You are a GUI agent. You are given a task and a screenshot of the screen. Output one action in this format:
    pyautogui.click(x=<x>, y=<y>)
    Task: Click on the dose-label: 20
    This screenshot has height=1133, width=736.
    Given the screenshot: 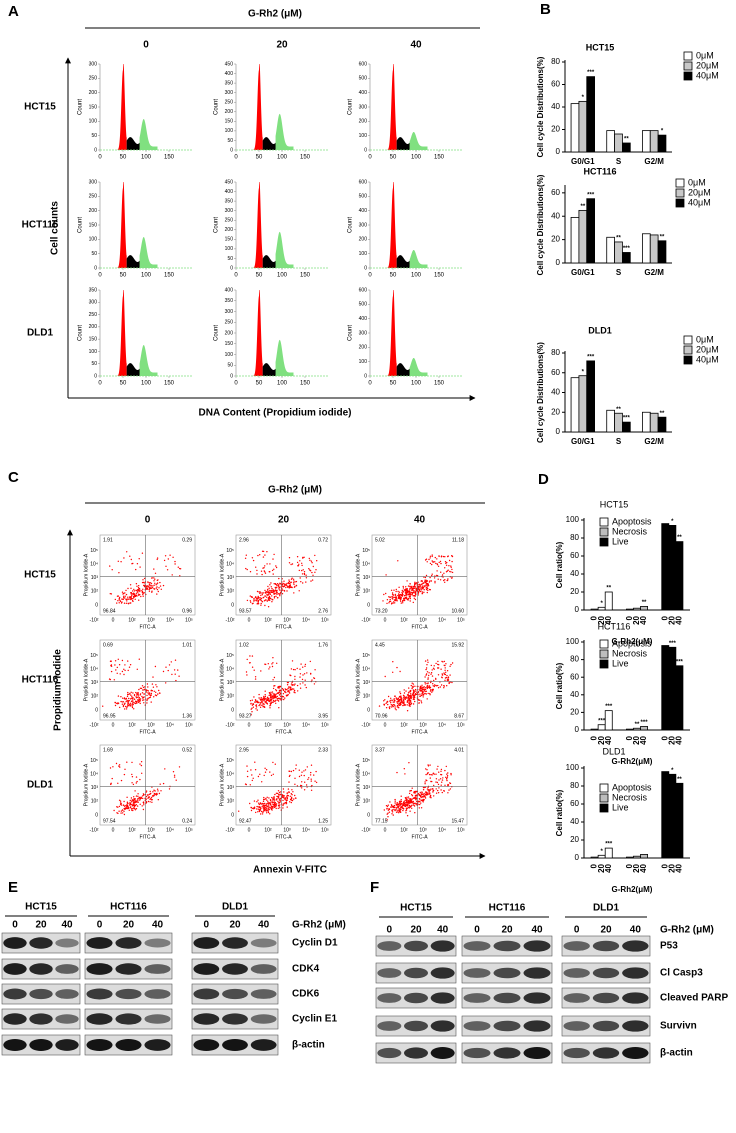 What is the action you would take?
    pyautogui.click(x=235, y=925)
    